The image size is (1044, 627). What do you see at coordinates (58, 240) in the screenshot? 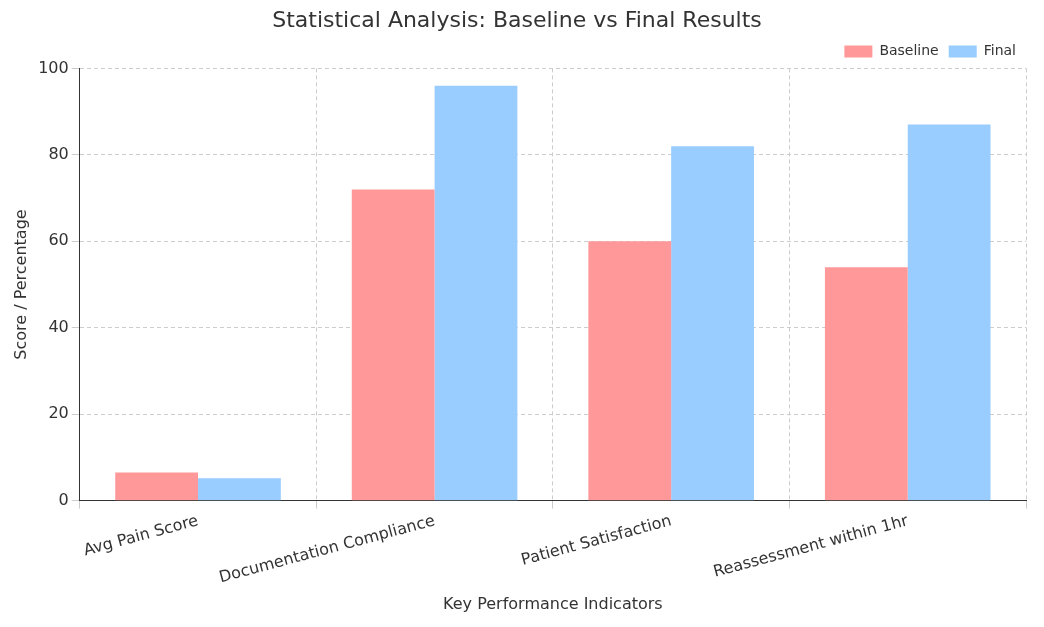
I see `y-tick-label: 60` at bounding box center [58, 240].